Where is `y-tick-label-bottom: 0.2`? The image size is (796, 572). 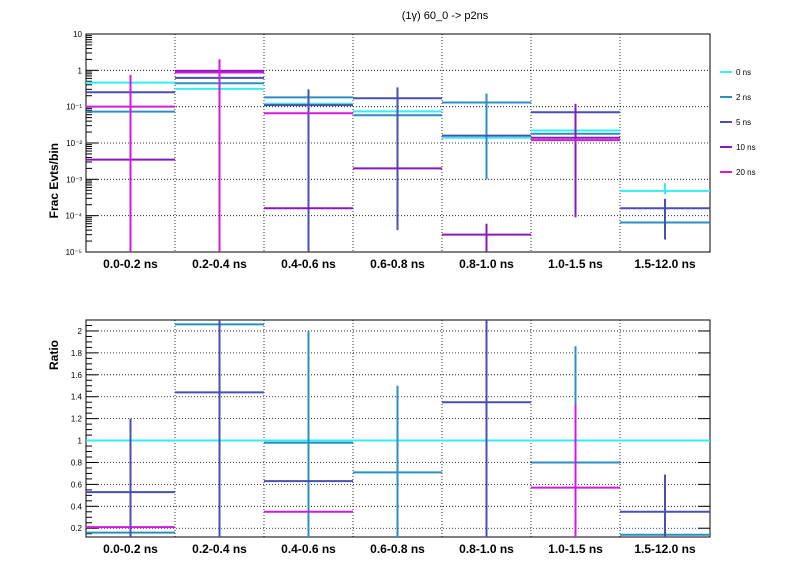
y-tick-label-bottom: 0.2 is located at coordinates (77, 528).